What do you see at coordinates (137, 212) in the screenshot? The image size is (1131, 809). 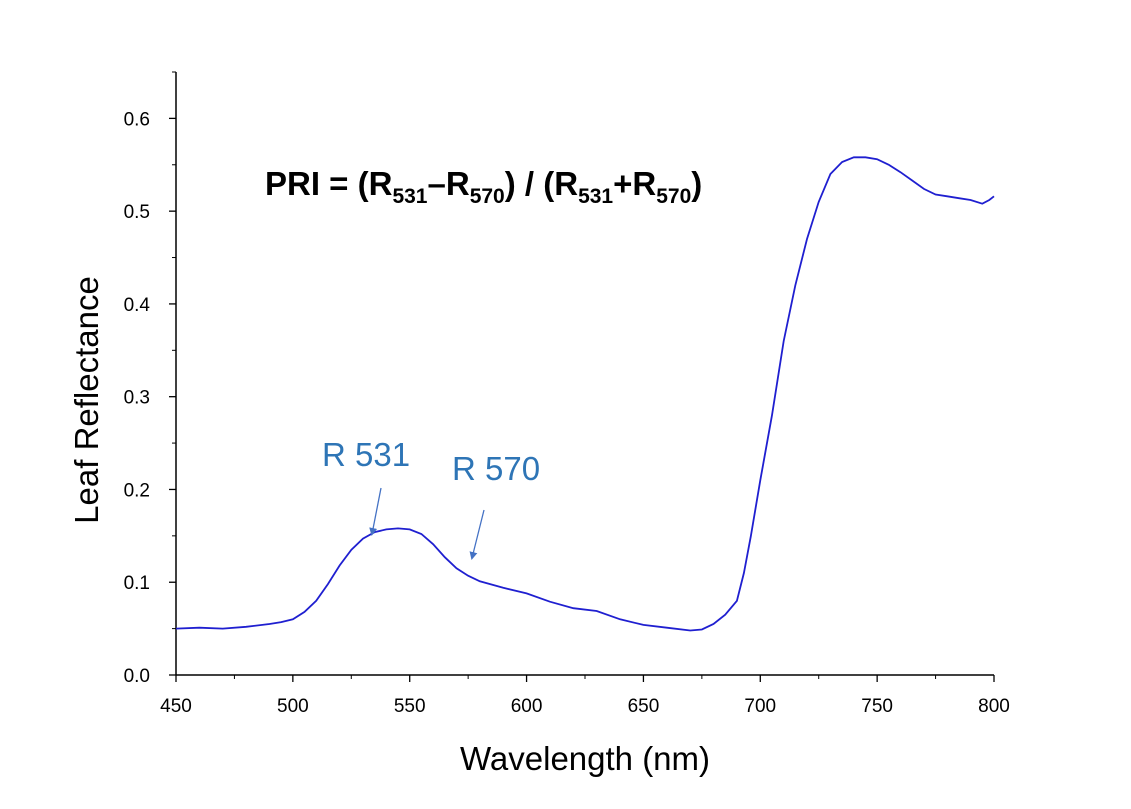 I see `y-tick-label: 0.5` at bounding box center [137, 212].